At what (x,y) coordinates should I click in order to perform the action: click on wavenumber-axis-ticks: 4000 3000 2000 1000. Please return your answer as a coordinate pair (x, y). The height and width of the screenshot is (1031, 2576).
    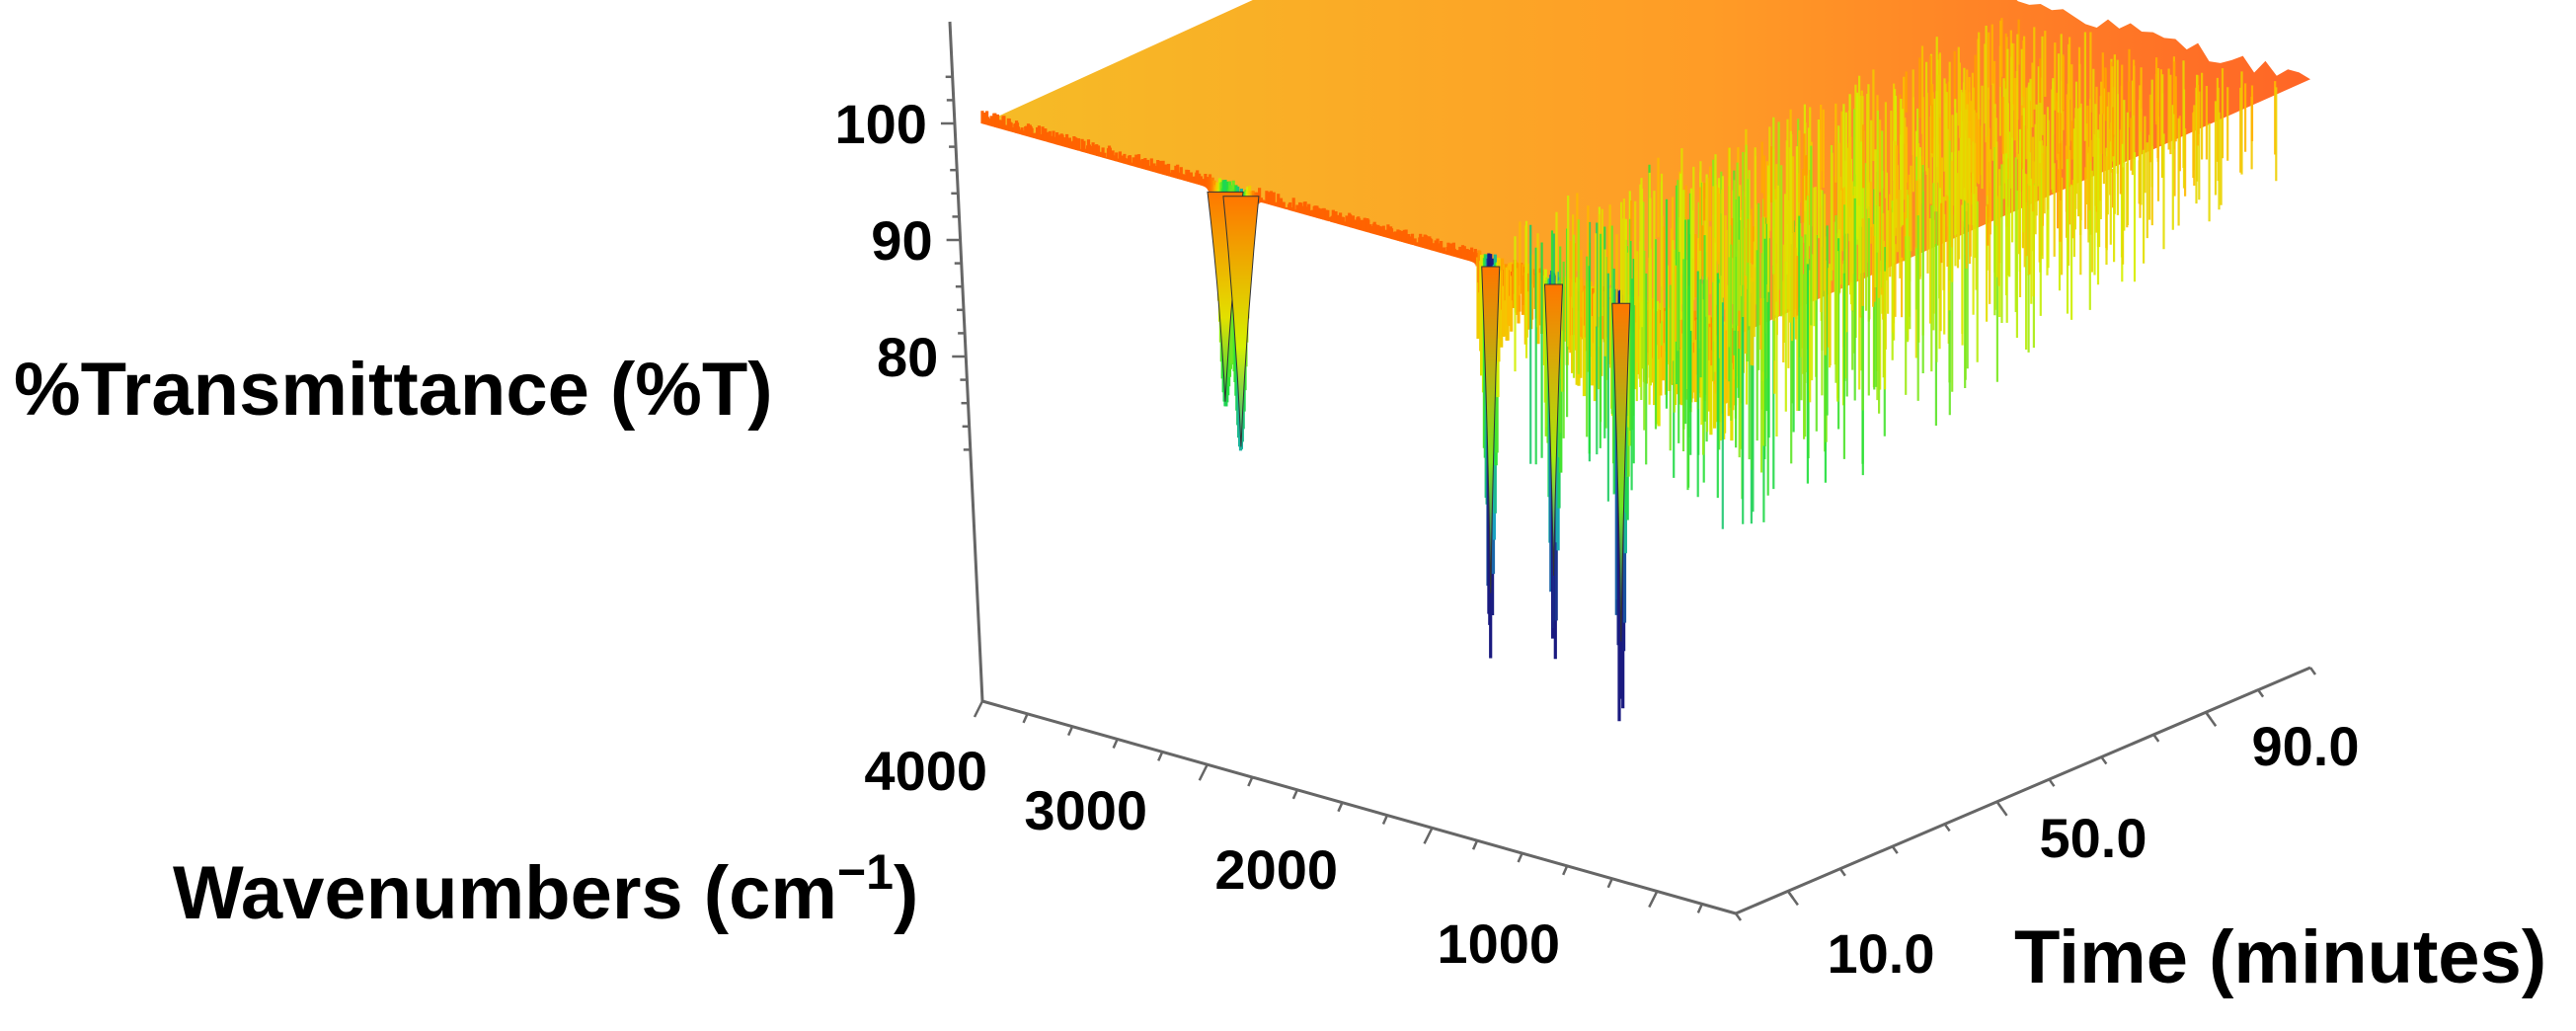
    Looking at the image, I should click on (1283, 837).